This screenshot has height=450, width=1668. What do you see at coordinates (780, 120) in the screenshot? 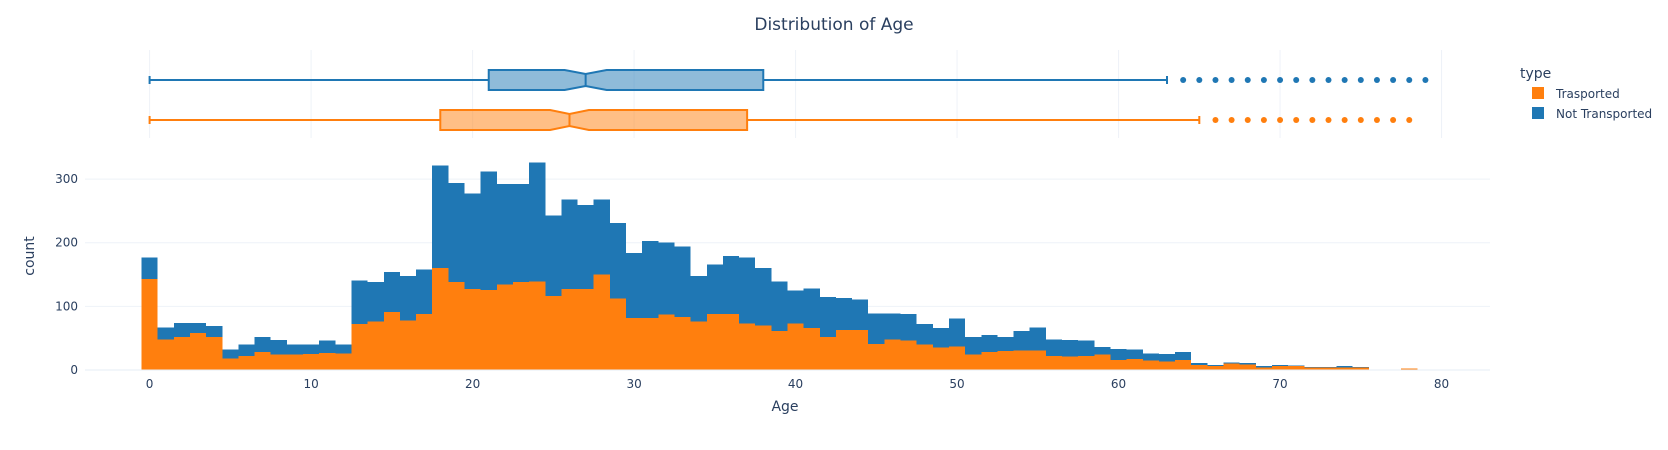
I see `boxplot-trasported` at bounding box center [780, 120].